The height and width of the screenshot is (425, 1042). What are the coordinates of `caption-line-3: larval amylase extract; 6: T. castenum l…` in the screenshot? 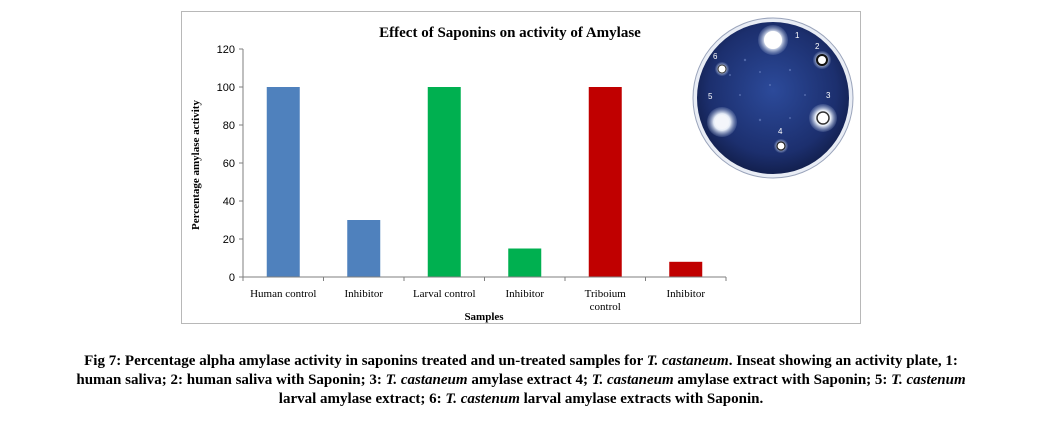 It's located at (521, 399).